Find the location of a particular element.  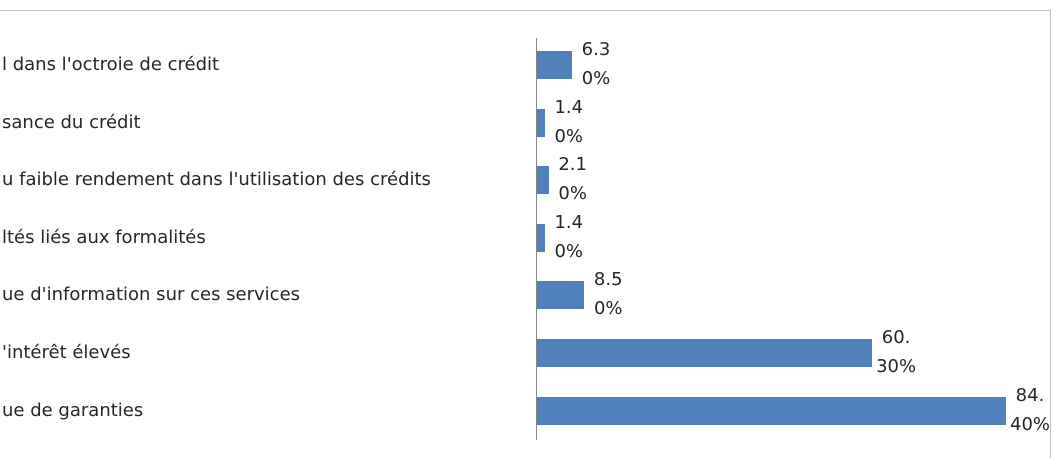

category-label: ue d'information sur ces services is located at coordinates (151, 295).